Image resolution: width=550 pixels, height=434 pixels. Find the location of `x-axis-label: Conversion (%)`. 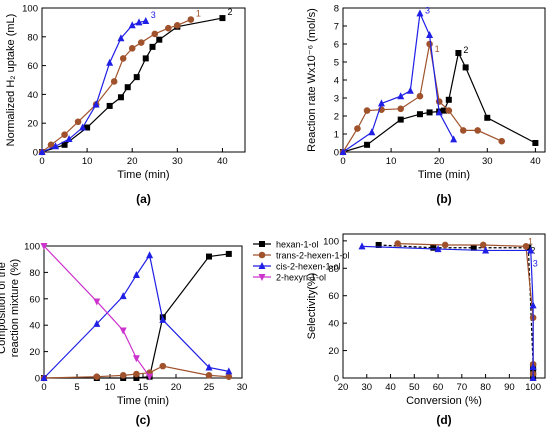

x-axis-label: Conversion (%) is located at coordinates (444, 401).